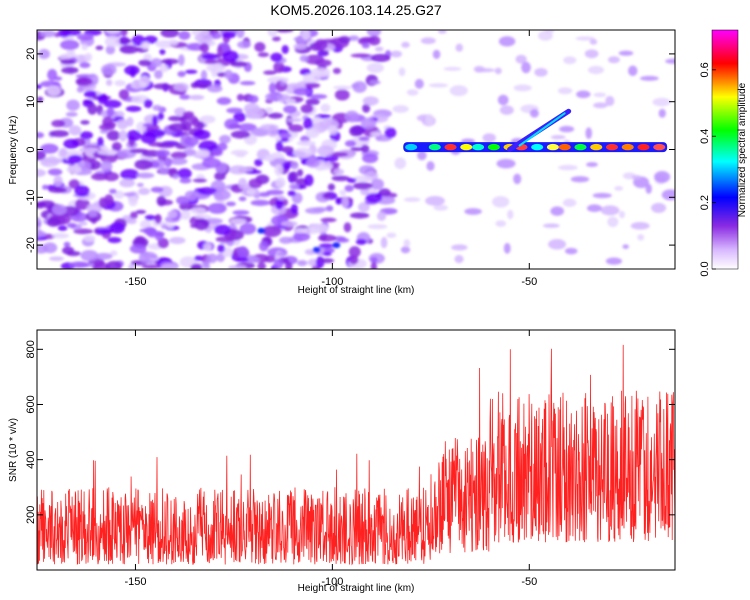  Describe the element at coordinates (135, 282) in the screenshot. I see `spectrogram-x-tick-label: -150` at that location.